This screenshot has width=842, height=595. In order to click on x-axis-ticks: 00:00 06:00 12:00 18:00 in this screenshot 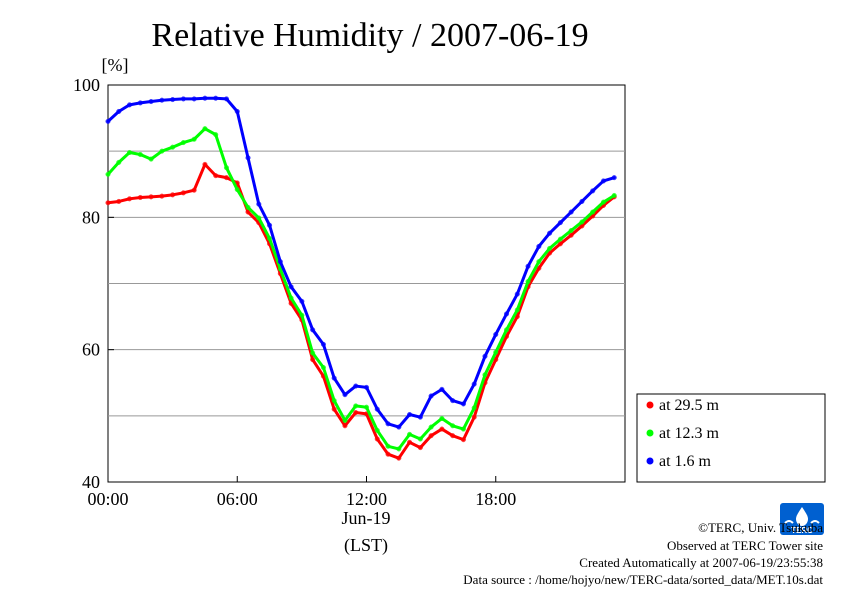, I will do `click(301, 492)`.